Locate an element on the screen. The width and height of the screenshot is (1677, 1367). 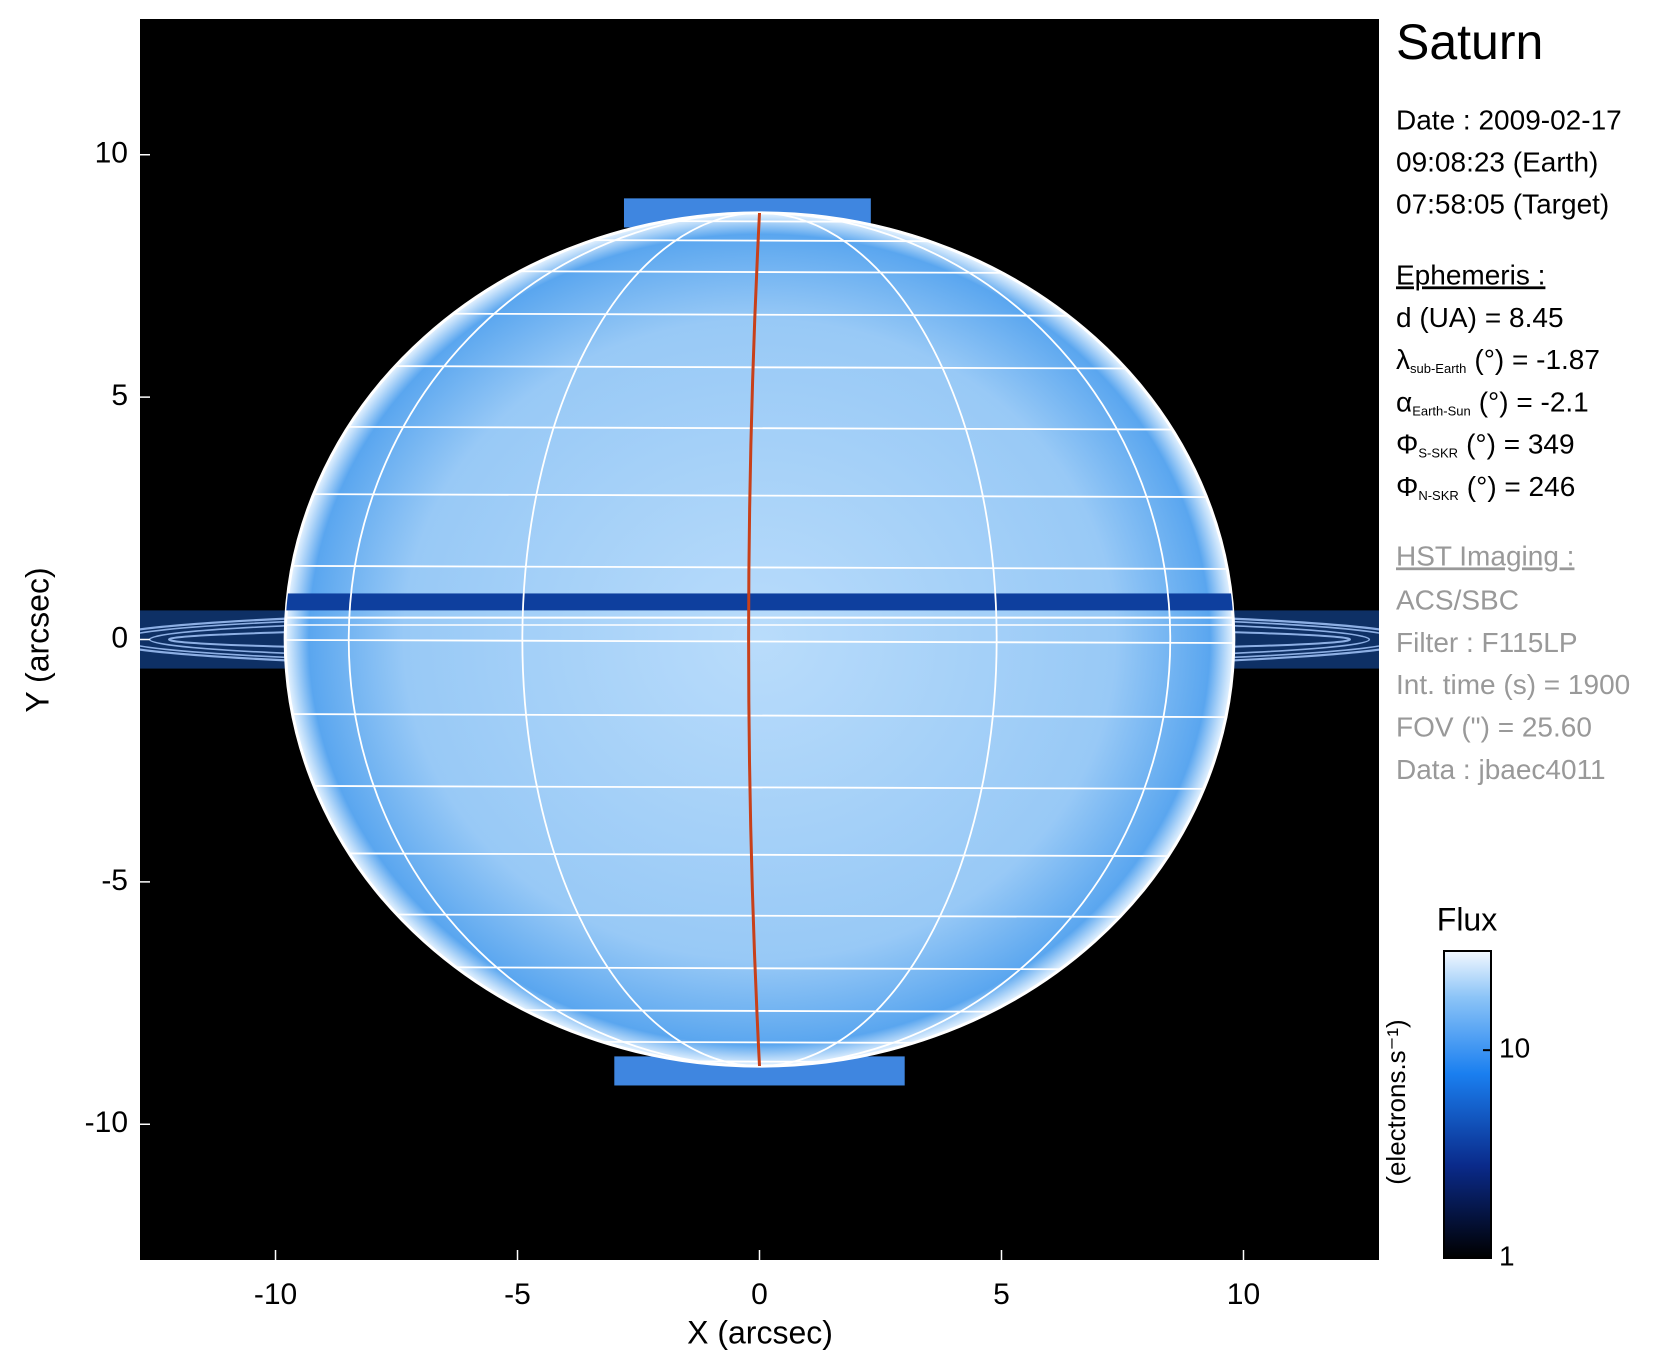
ephemeris-symbol: d (UA) is located at coordinates (1436, 317).